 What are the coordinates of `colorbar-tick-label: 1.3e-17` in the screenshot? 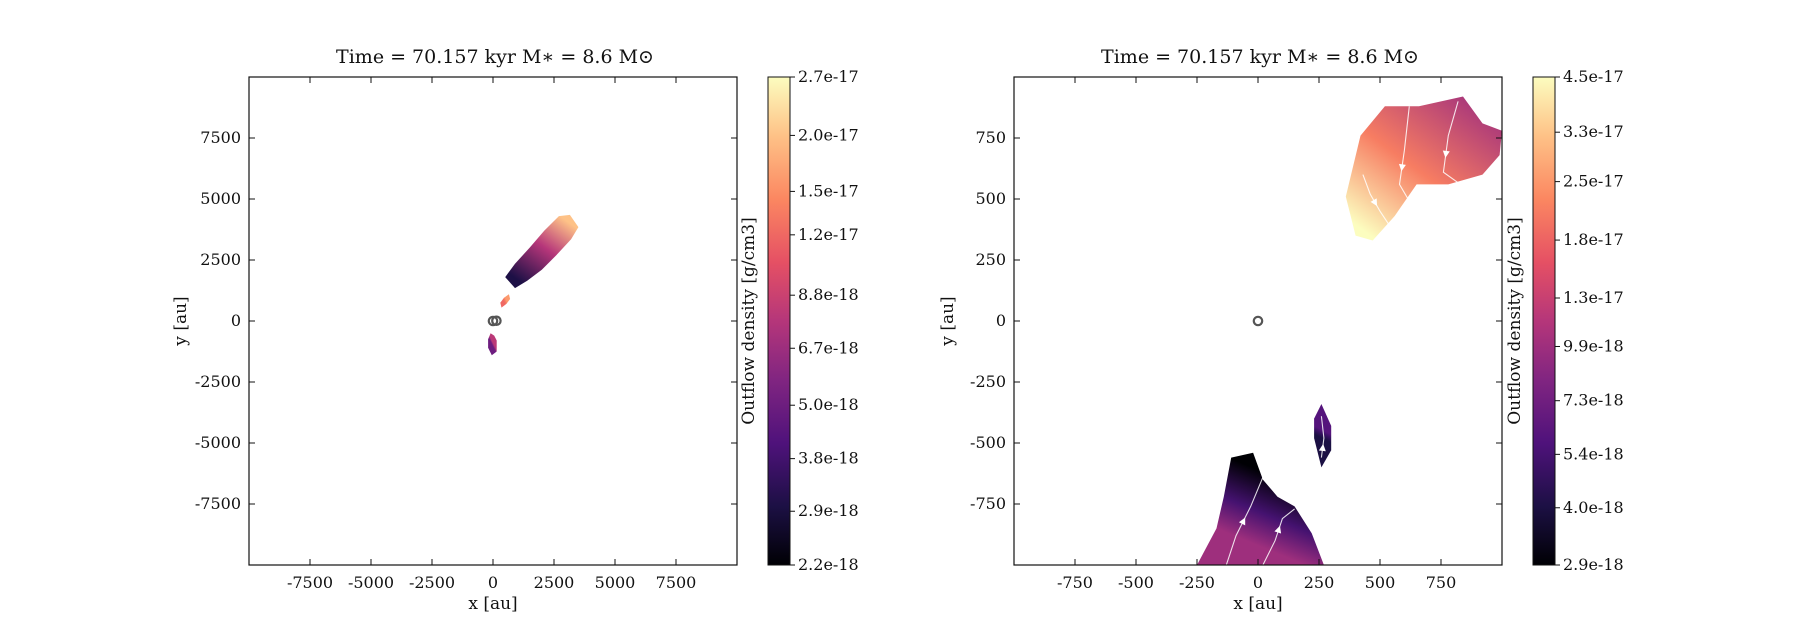 It's located at (1593, 297).